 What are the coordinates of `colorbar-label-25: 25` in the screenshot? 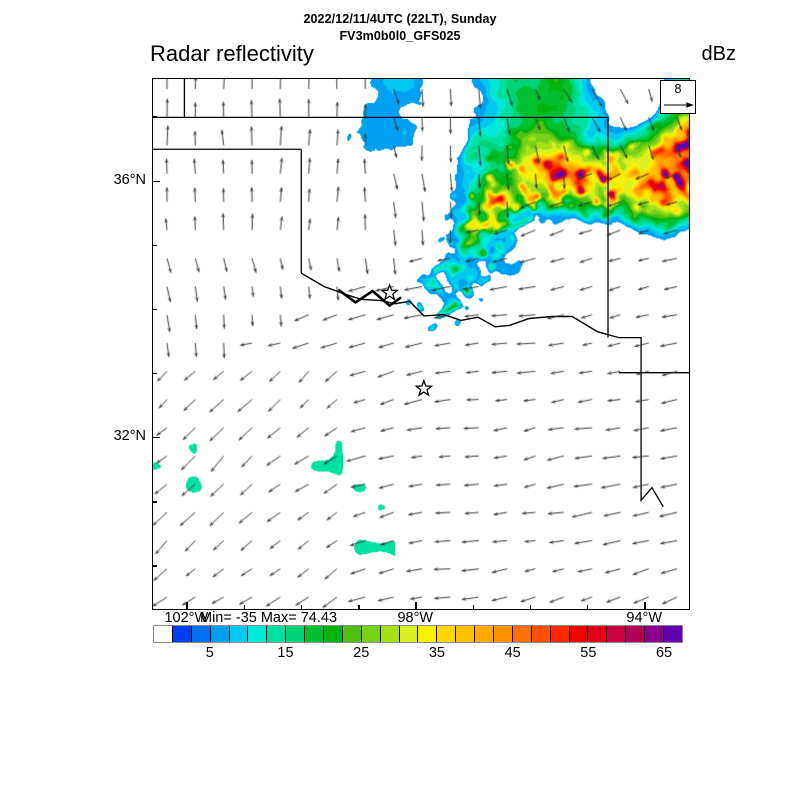 It's located at (361, 653).